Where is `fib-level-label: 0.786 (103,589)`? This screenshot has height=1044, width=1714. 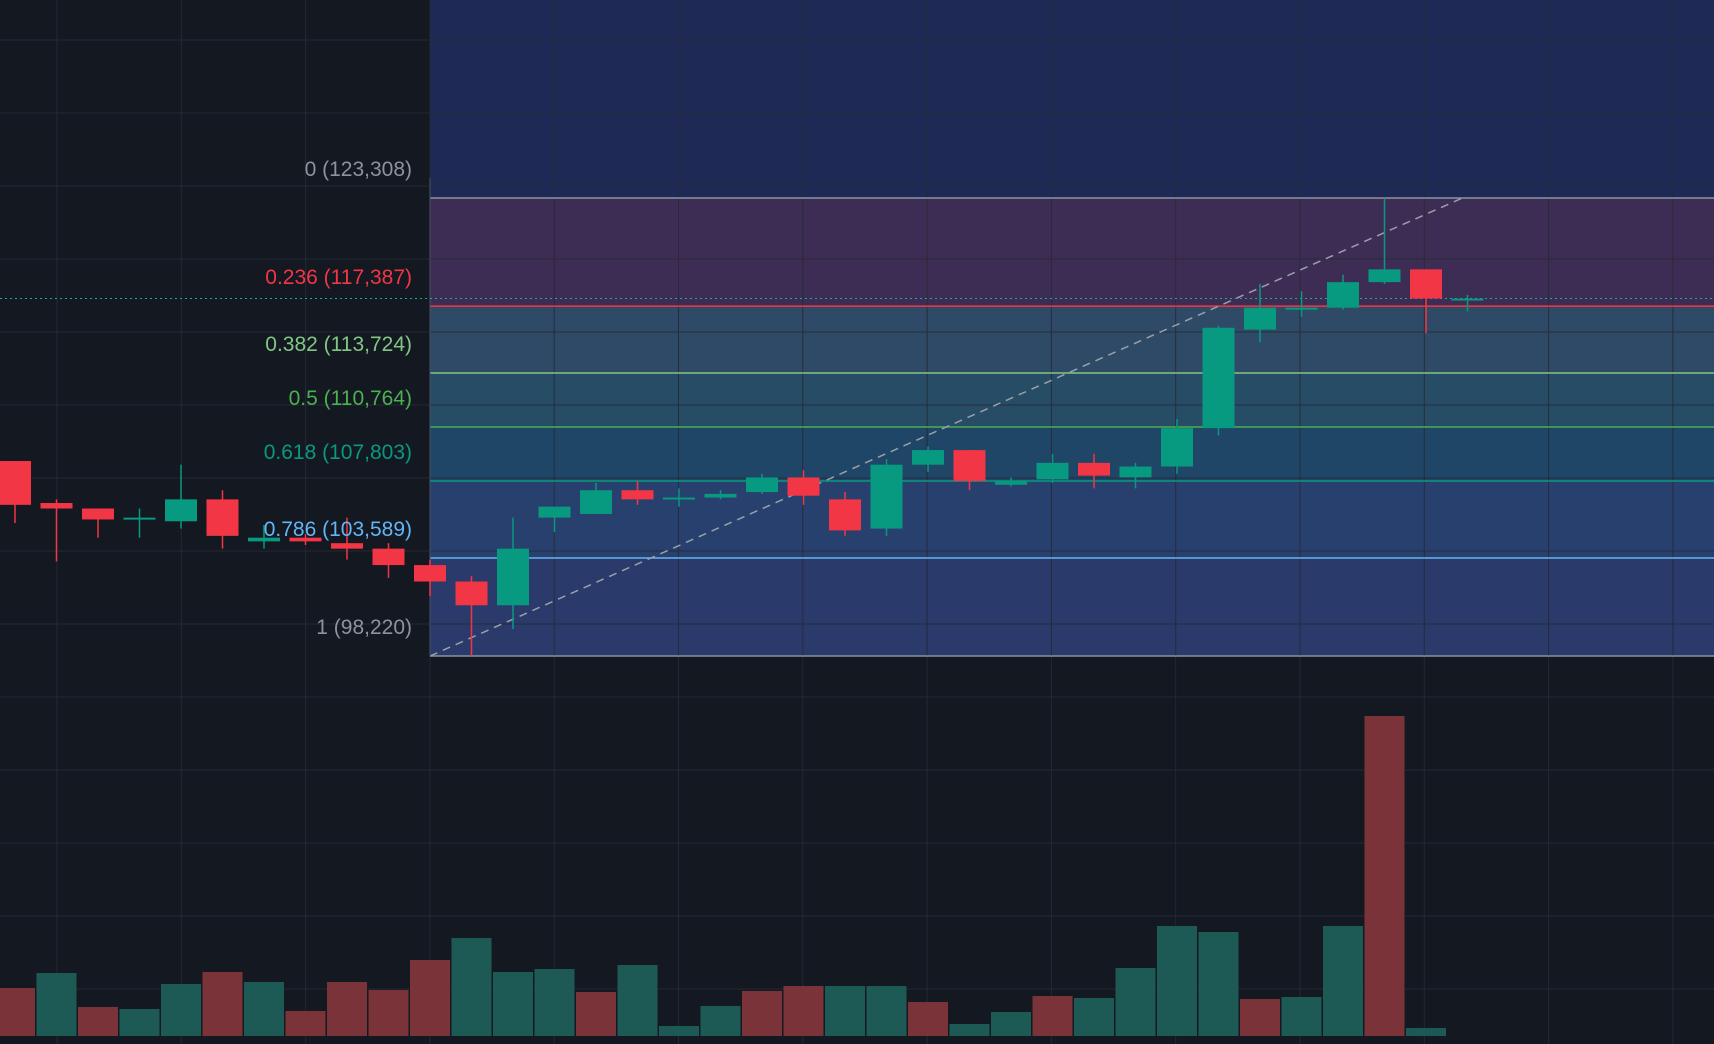 fib-level-label: 0.786 (103,589) is located at coordinates (338, 529).